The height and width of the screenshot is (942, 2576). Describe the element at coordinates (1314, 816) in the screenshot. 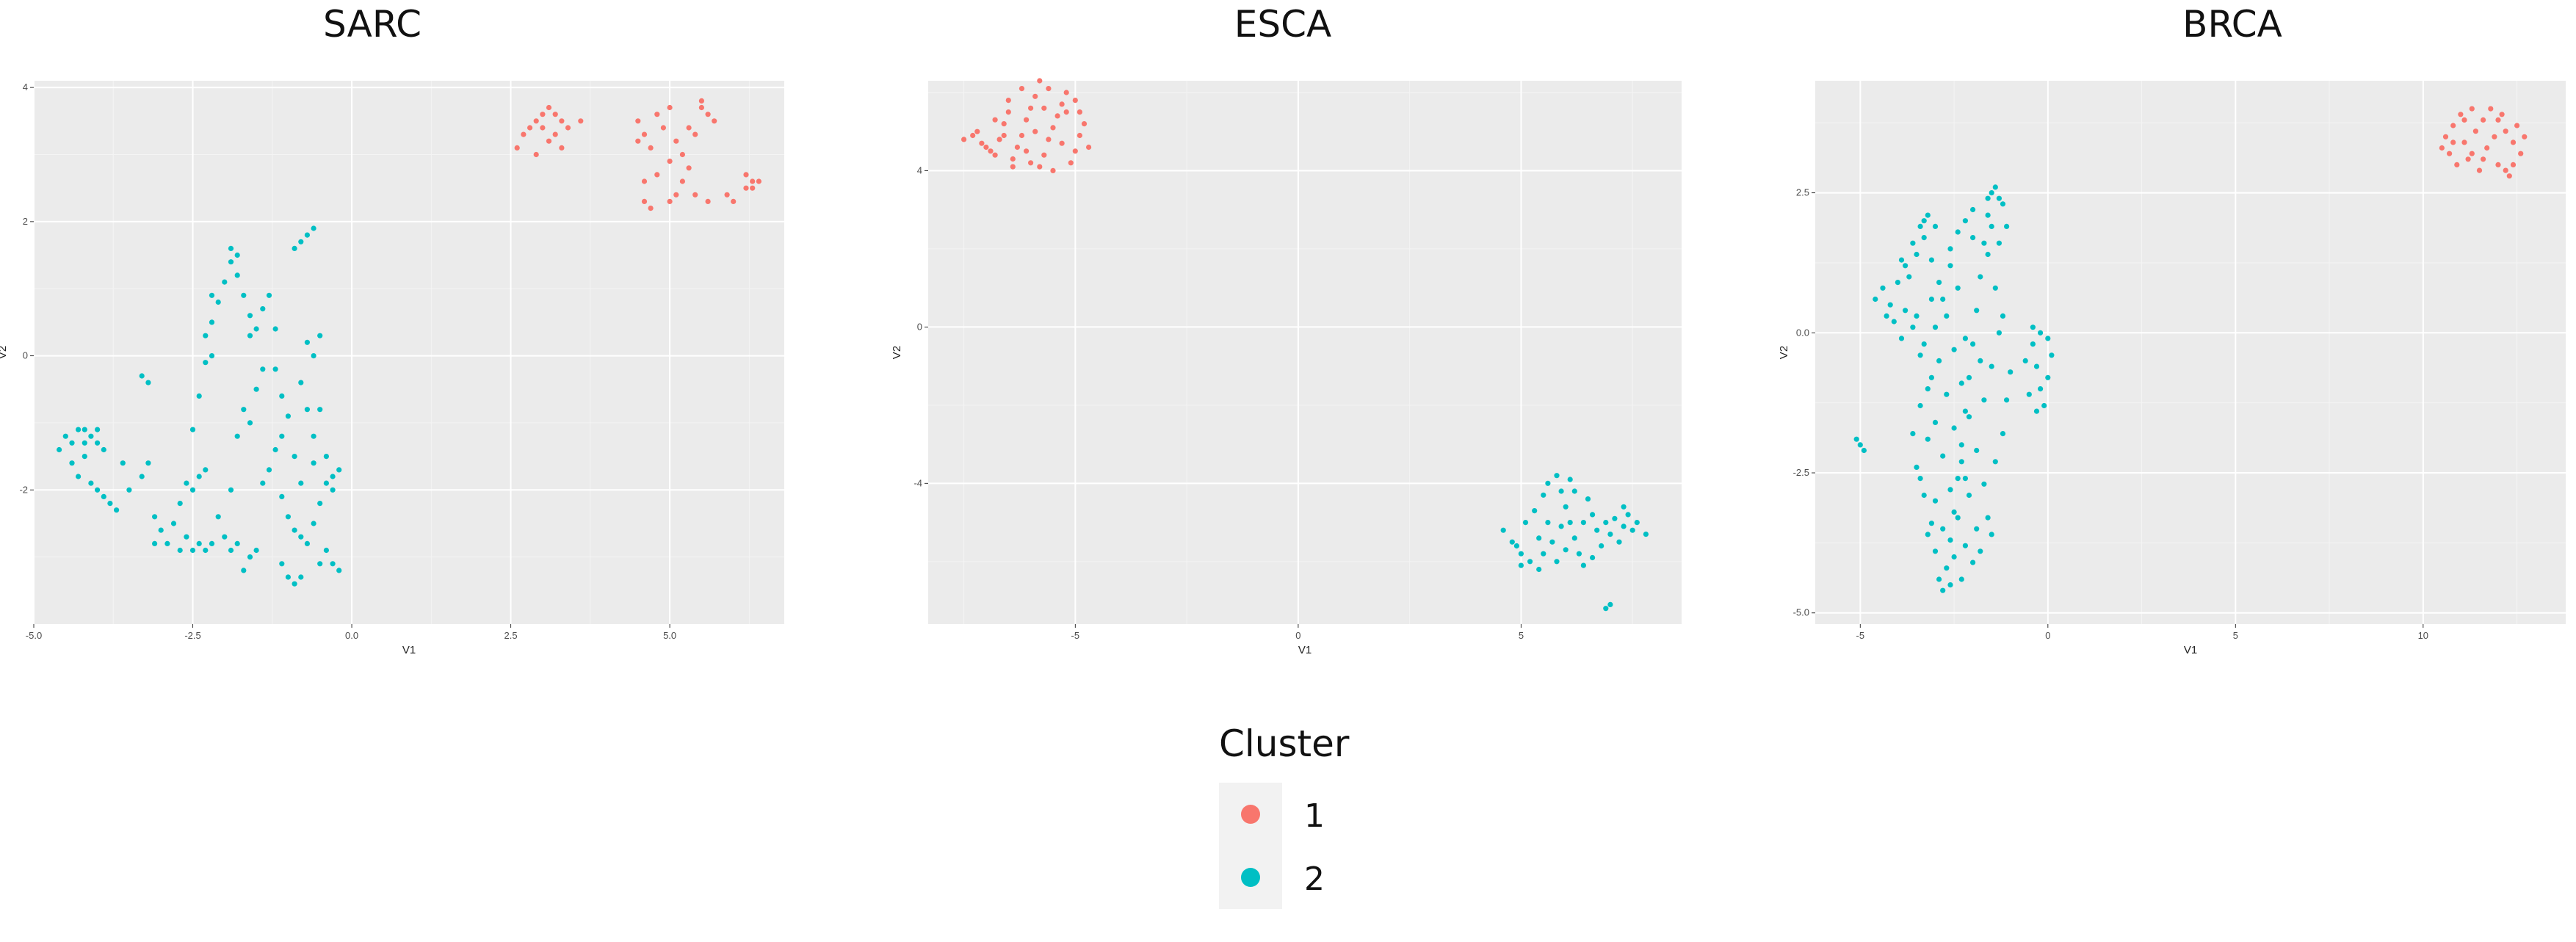

I see `legend-label-1: 1` at that location.